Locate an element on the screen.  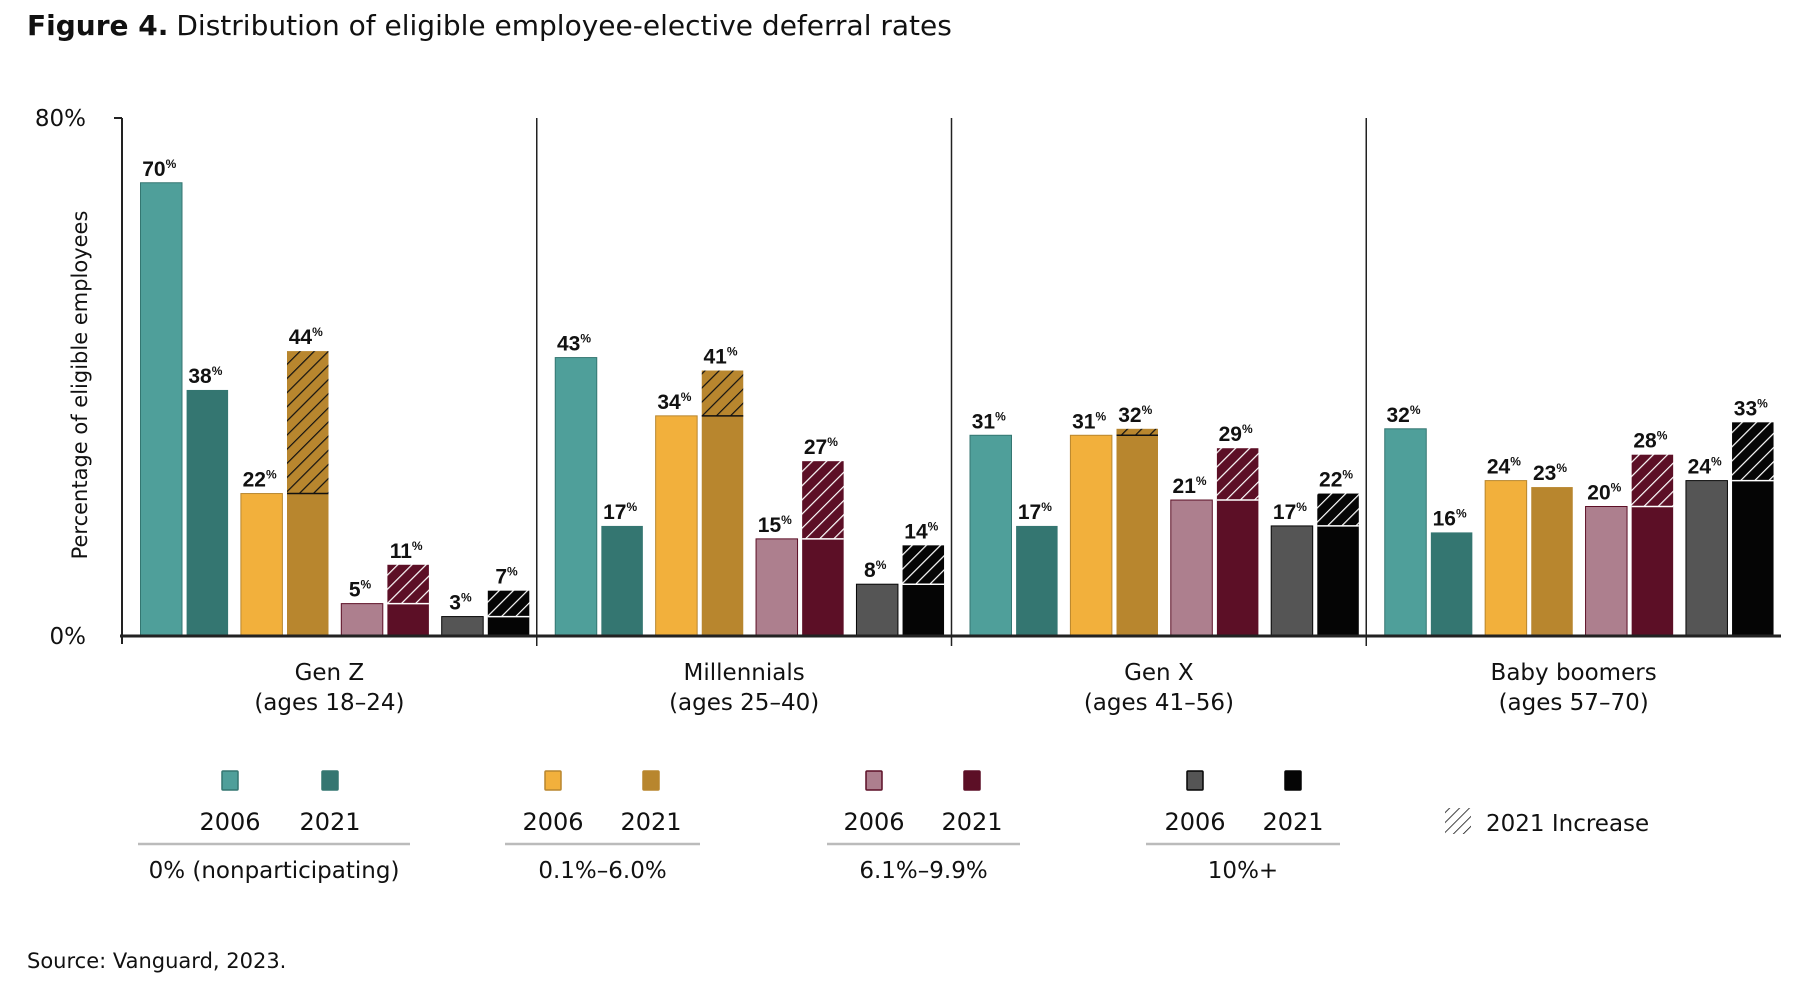
data-label-2021: 22% is located at coordinates (1336, 480).